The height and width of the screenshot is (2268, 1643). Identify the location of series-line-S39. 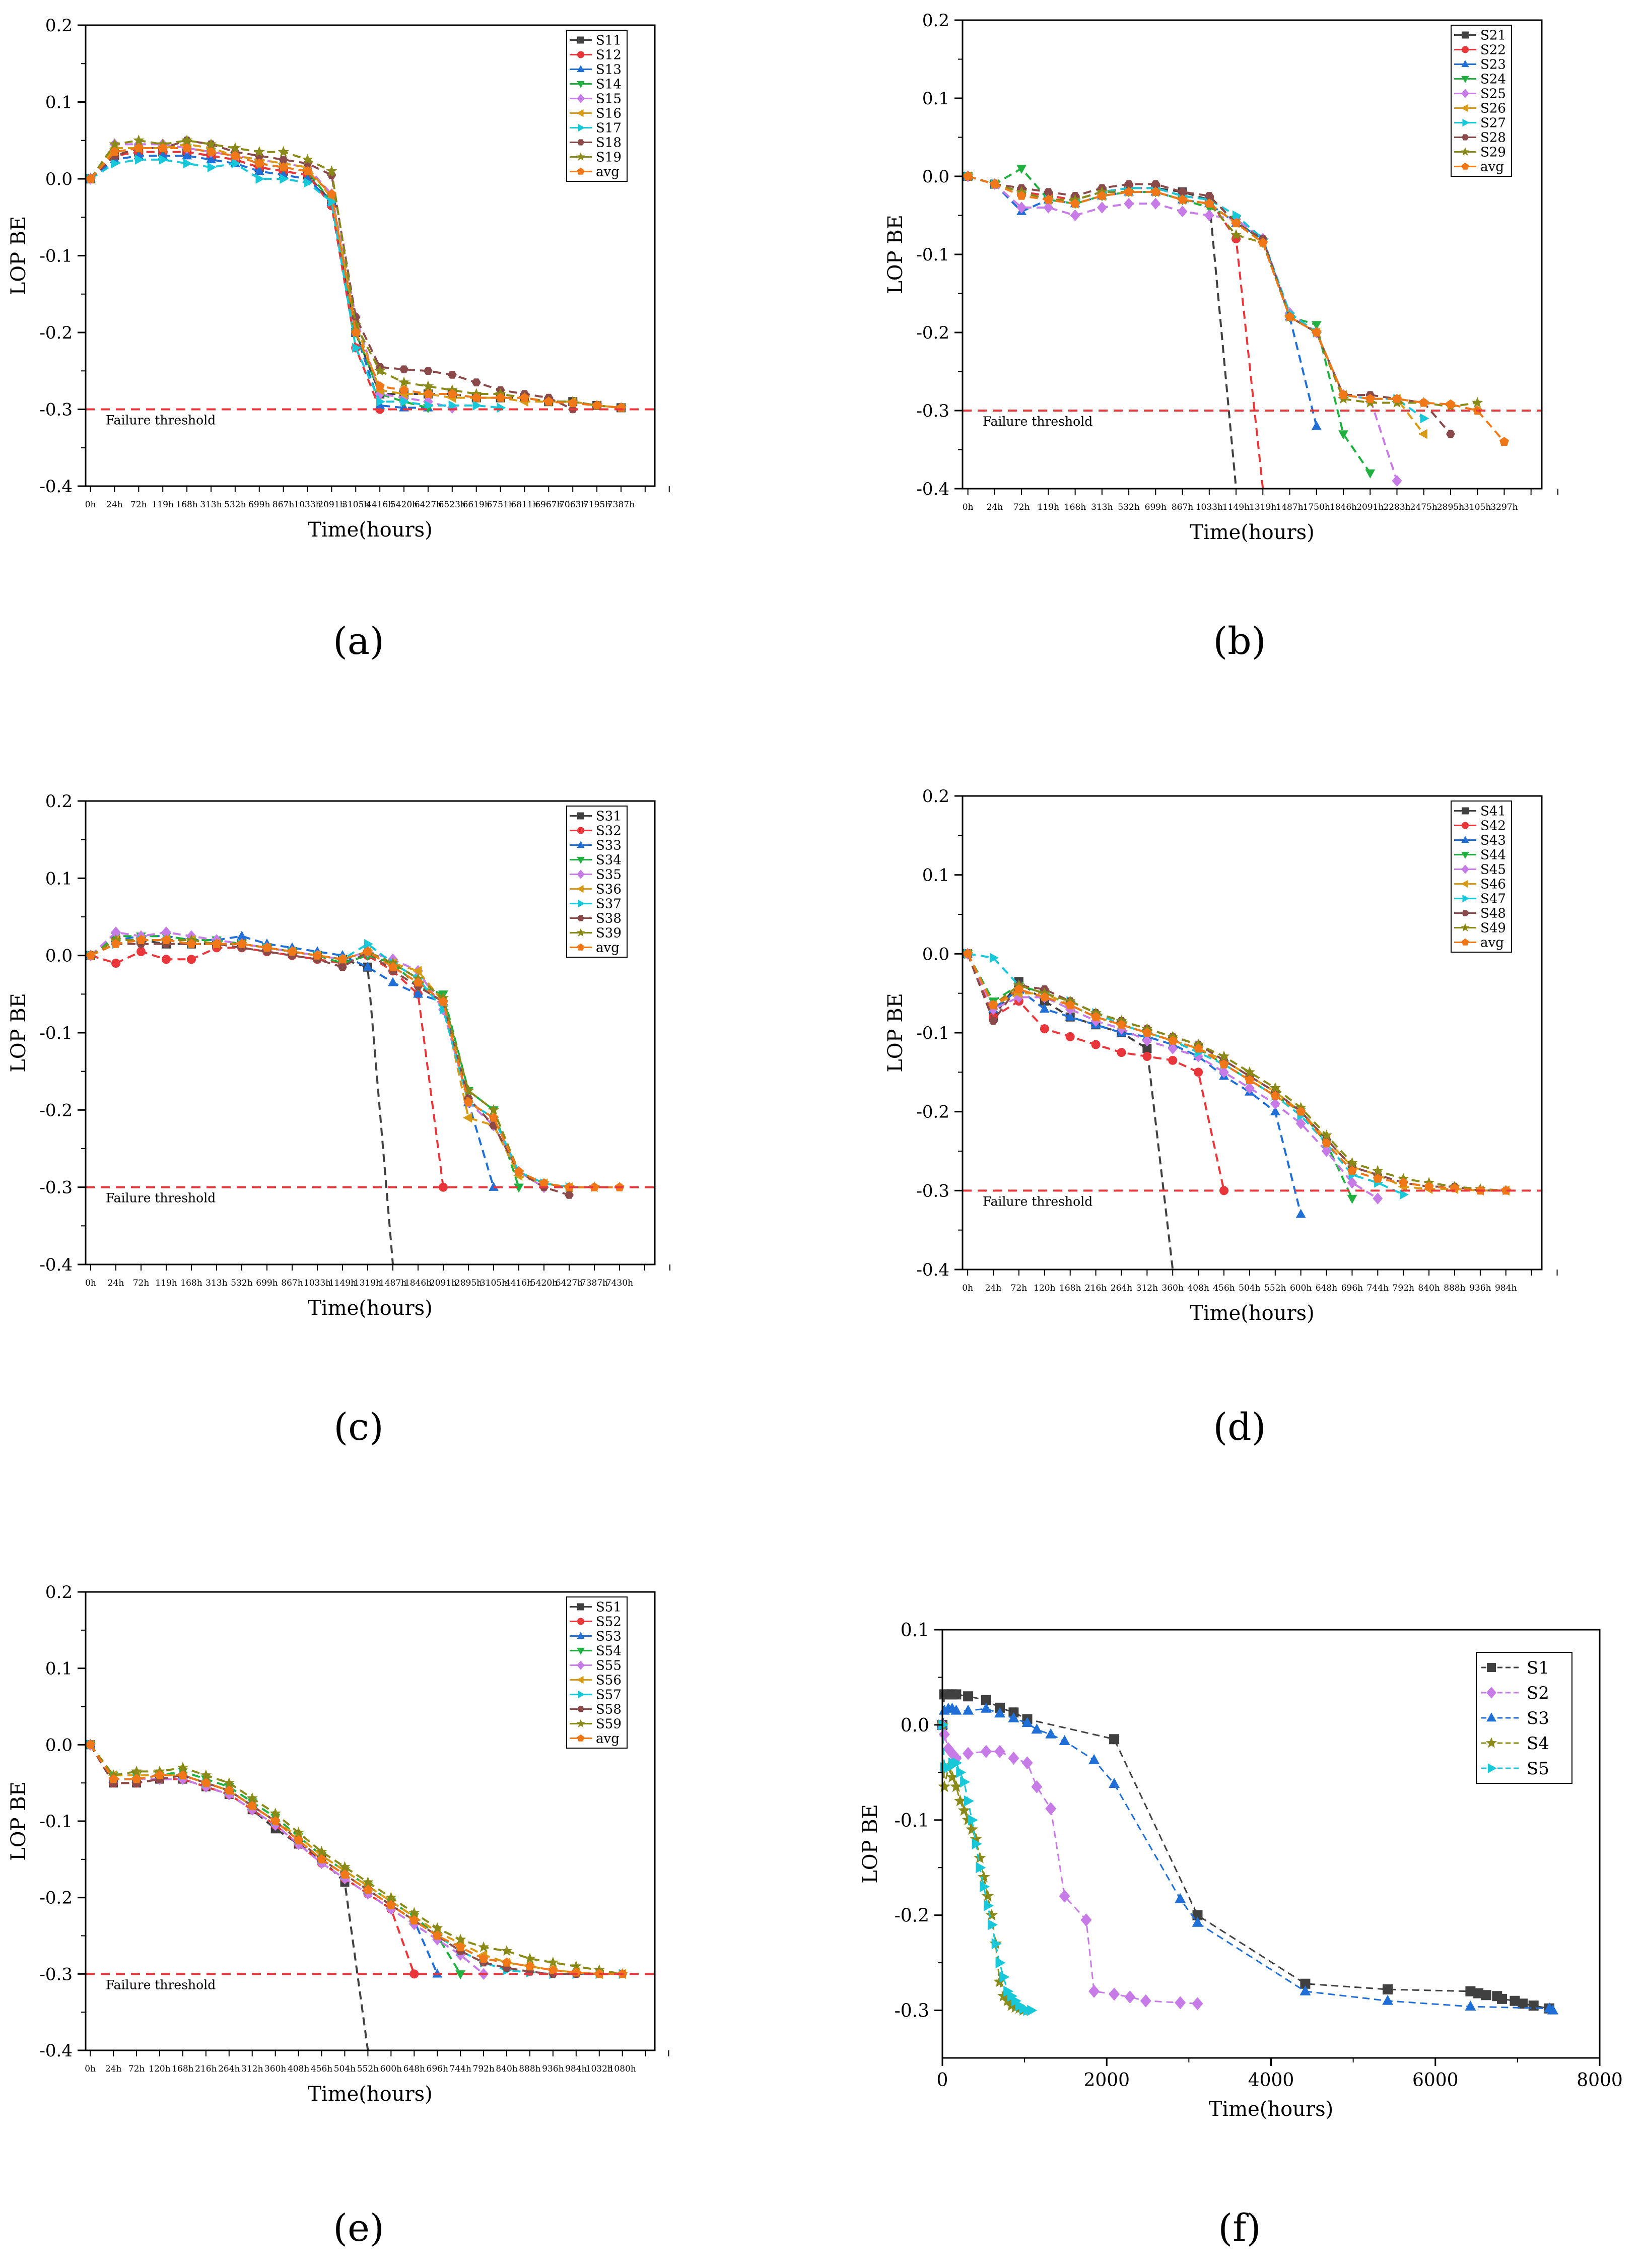
(342, 1063).